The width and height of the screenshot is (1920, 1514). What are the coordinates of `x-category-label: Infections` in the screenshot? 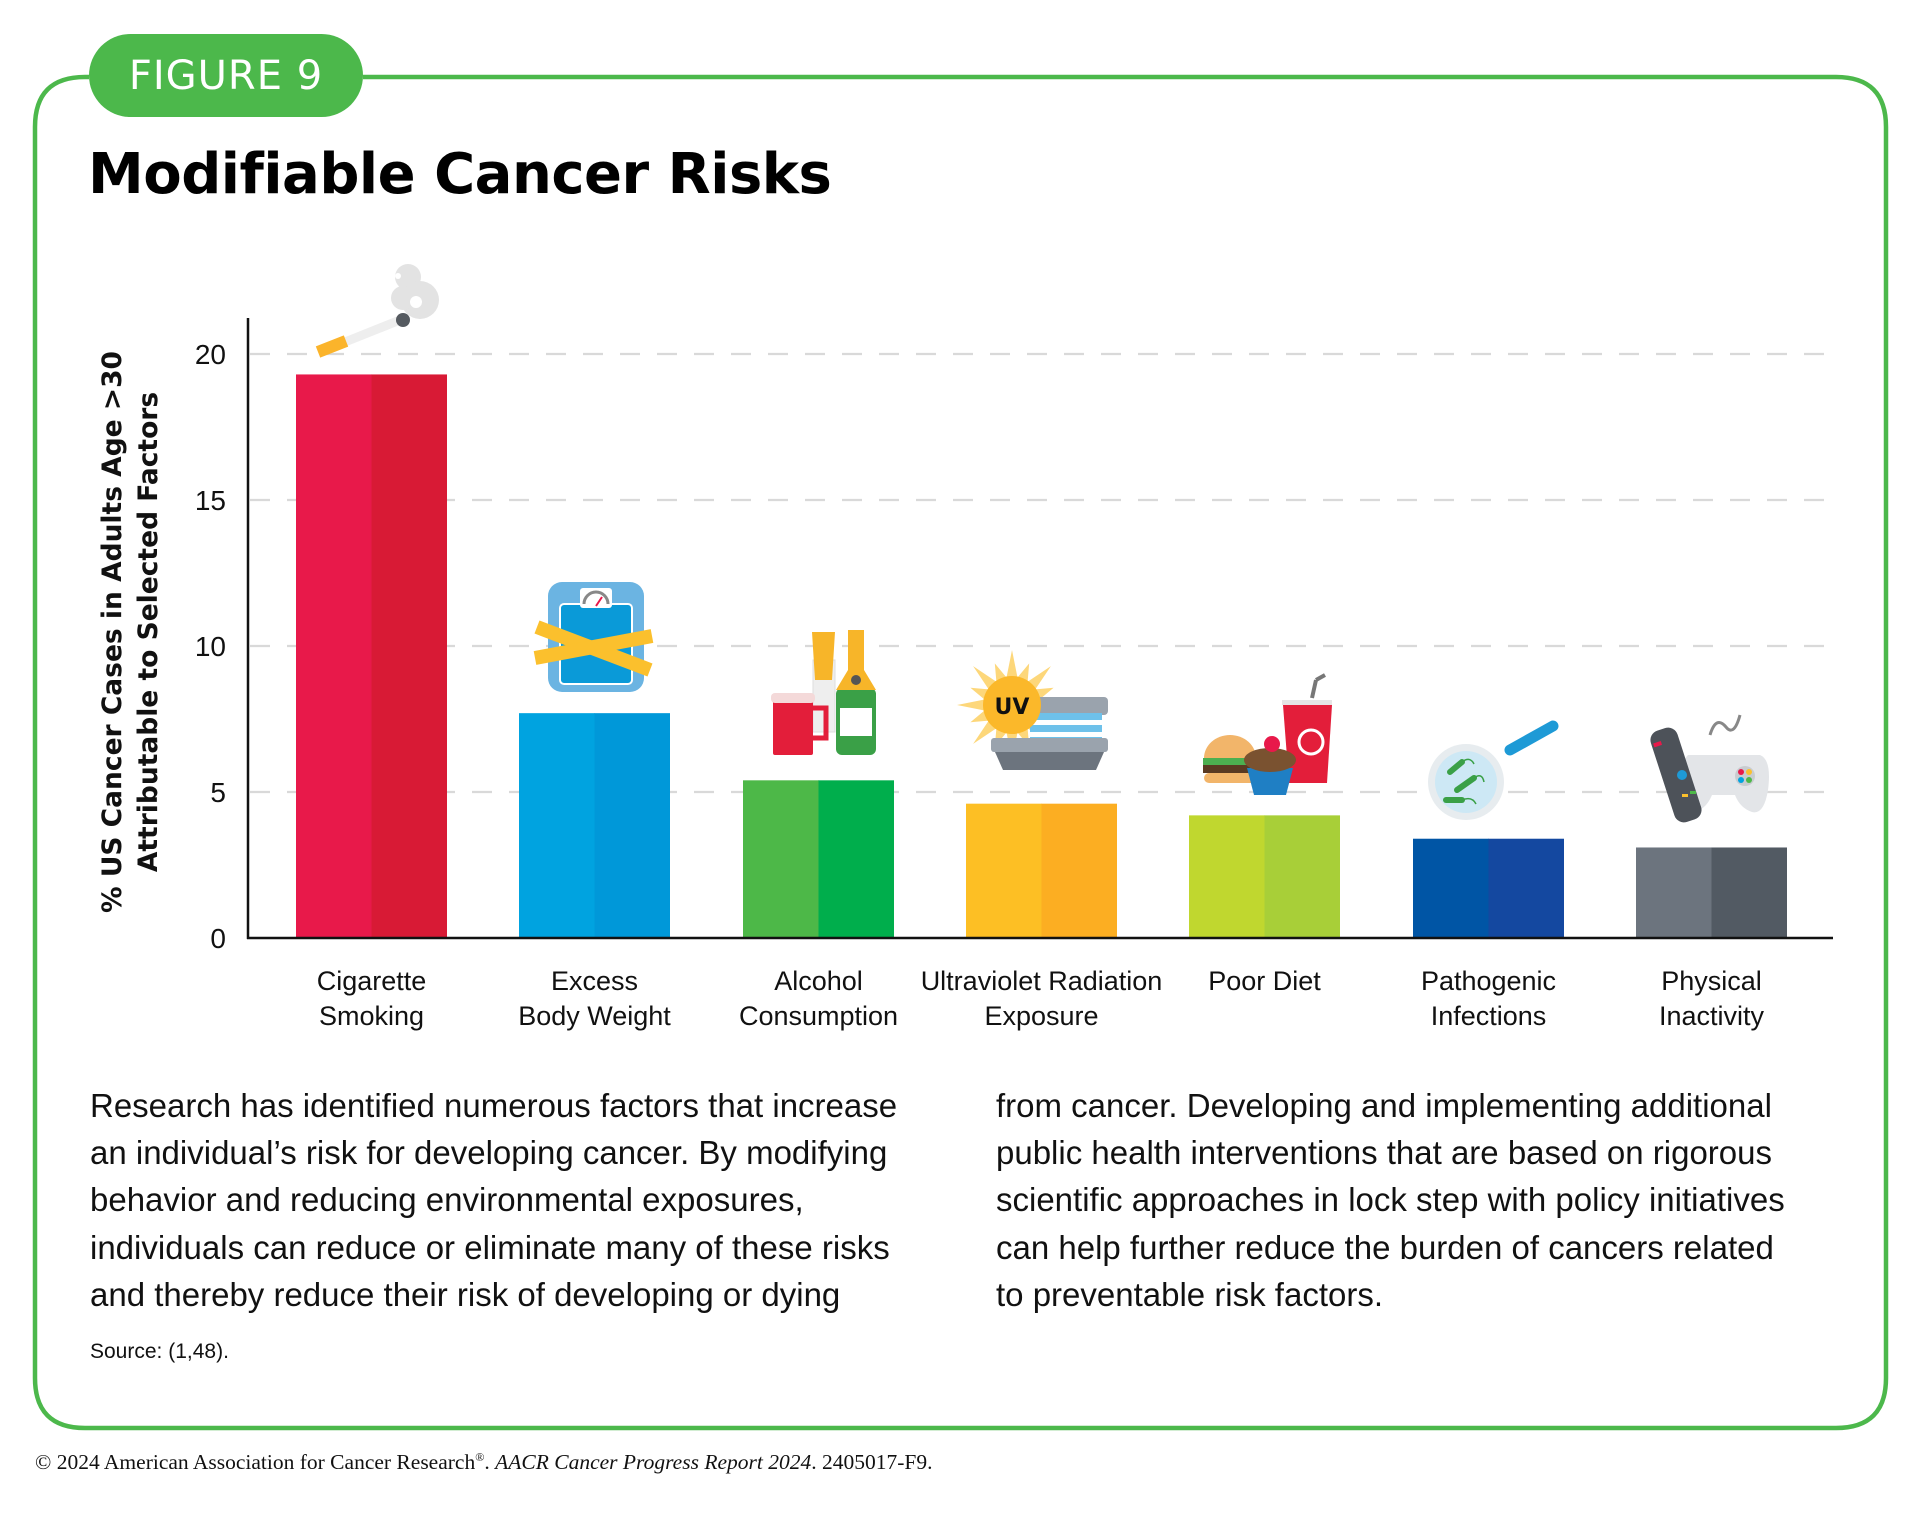 It's located at (1489, 1016).